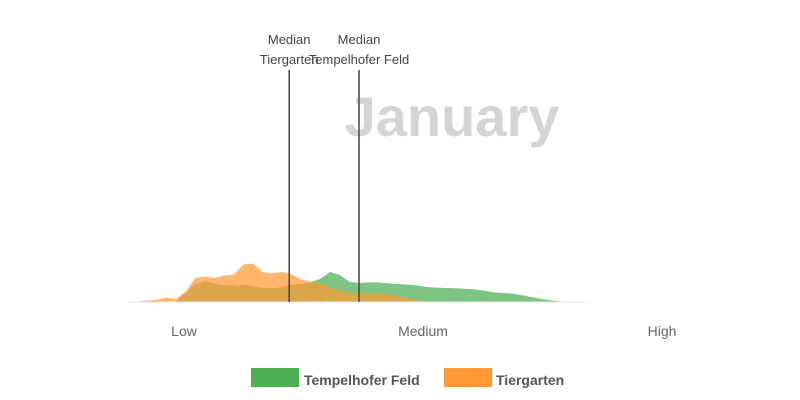  Describe the element at coordinates (362, 380) in the screenshot. I see `legend-label-tempelhofer-feld: Tempelhofer Feld` at that location.